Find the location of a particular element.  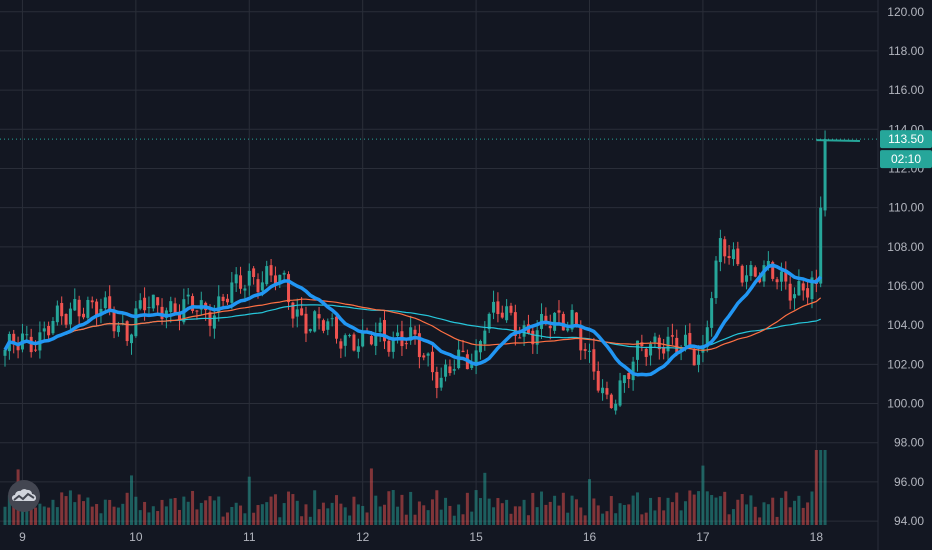

cloud-icon is located at coordinates (24, 495).